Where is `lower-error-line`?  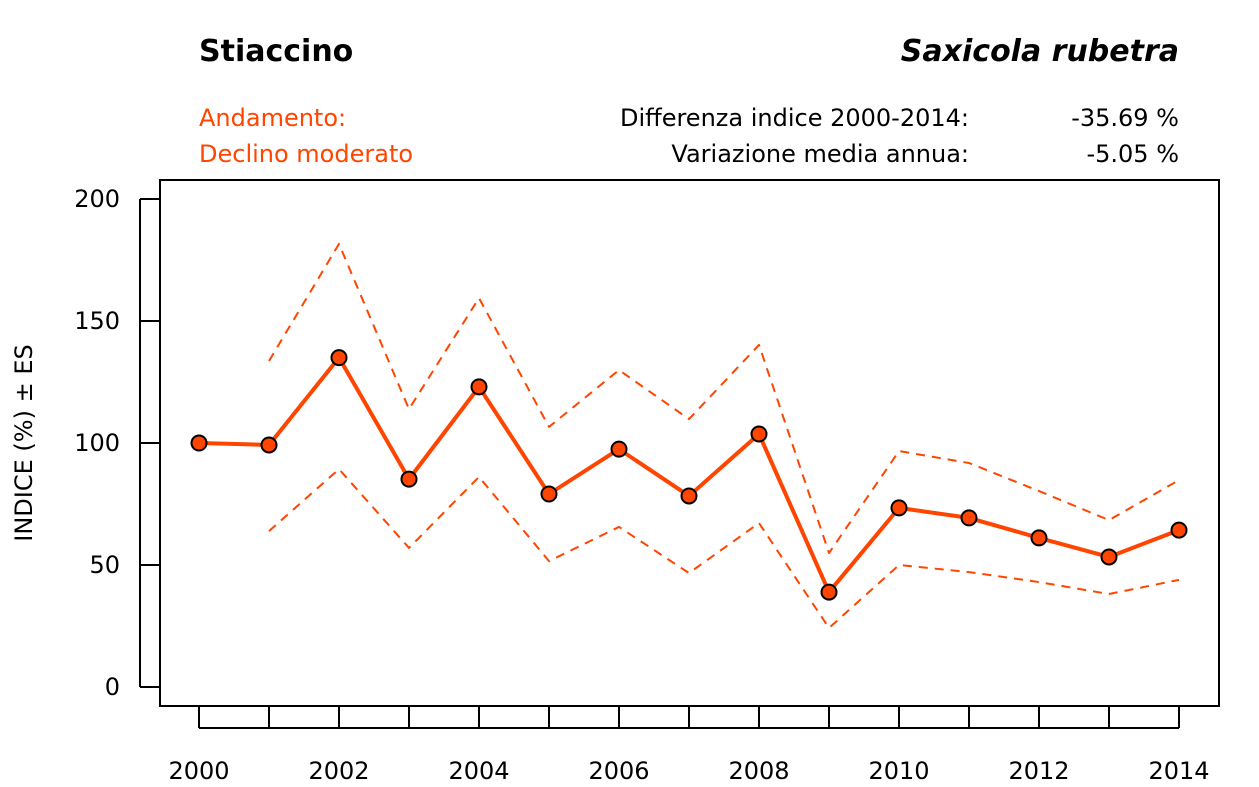
lower-error-line is located at coordinates (724, 548).